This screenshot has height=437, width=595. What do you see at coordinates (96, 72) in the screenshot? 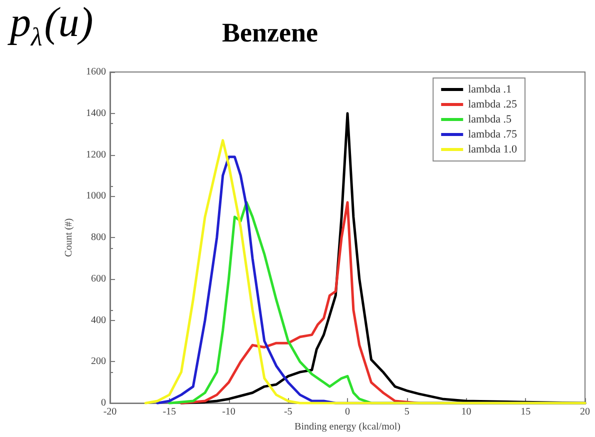
I see `y-tick-label: 1600` at bounding box center [96, 72].